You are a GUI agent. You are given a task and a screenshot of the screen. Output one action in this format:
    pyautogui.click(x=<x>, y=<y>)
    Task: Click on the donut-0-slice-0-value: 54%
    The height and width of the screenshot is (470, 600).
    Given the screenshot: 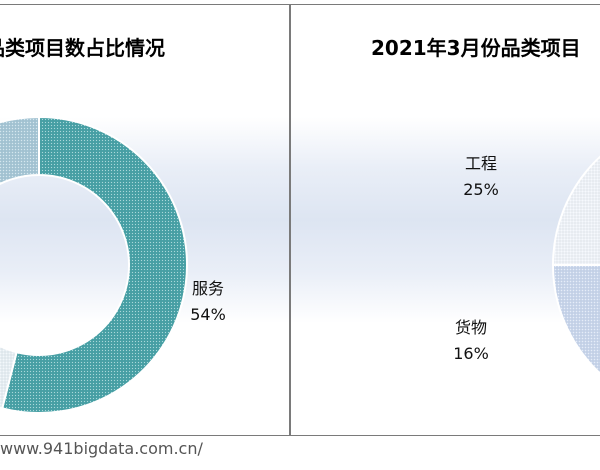 What is the action you would take?
    pyautogui.click(x=208, y=314)
    